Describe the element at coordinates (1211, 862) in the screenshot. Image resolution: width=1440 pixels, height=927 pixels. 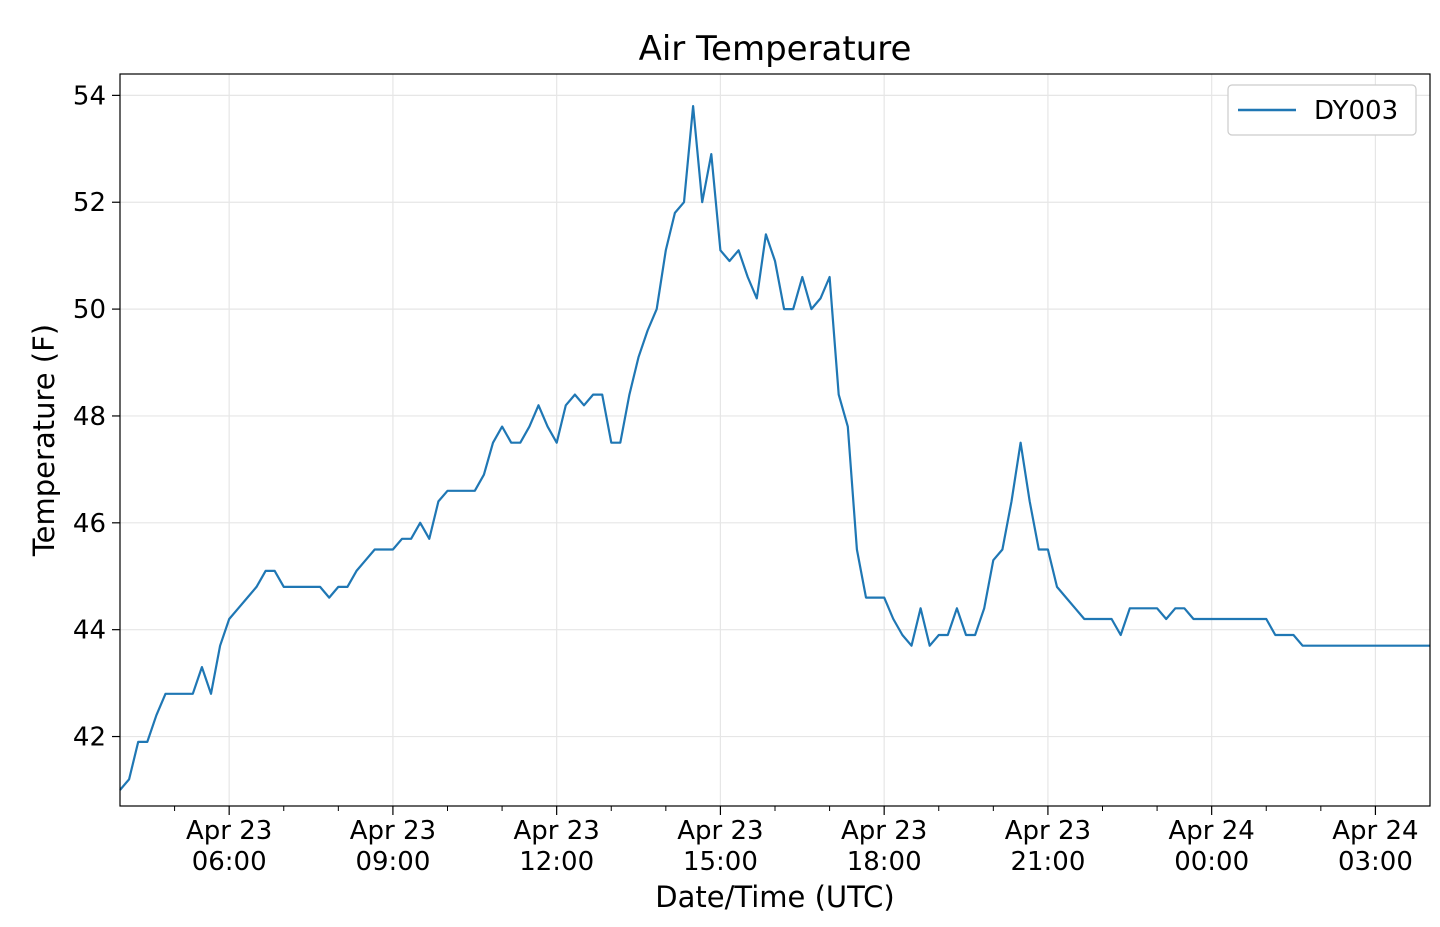
I see `x-tick-label-time: 00:00` at that location.